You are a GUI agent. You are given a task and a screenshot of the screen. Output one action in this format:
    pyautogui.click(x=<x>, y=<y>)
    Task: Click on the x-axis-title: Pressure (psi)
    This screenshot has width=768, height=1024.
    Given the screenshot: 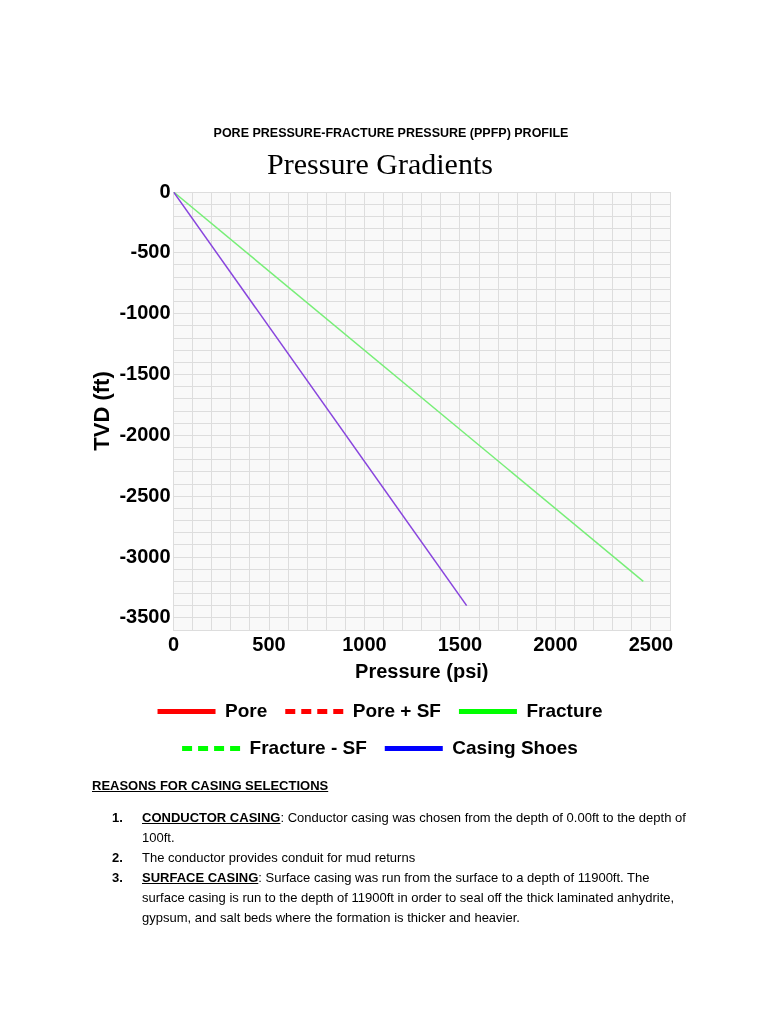 What is the action you would take?
    pyautogui.click(x=422, y=670)
    